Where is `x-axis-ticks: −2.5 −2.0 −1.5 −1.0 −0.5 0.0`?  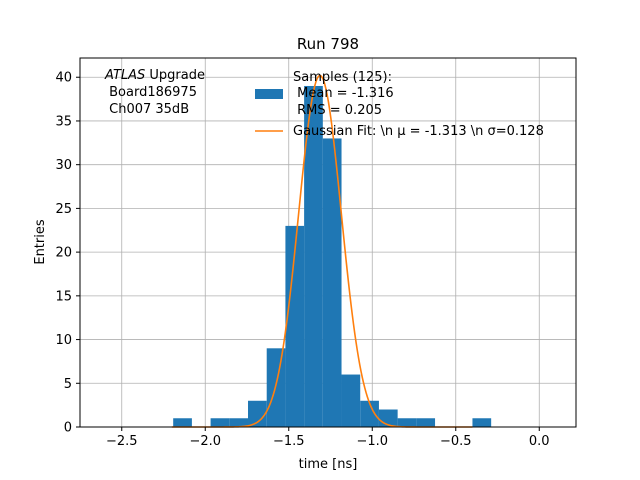 x-axis-ticks: −2.5 −2.0 −1.5 −1.0 −0.5 0.0 is located at coordinates (328, 438).